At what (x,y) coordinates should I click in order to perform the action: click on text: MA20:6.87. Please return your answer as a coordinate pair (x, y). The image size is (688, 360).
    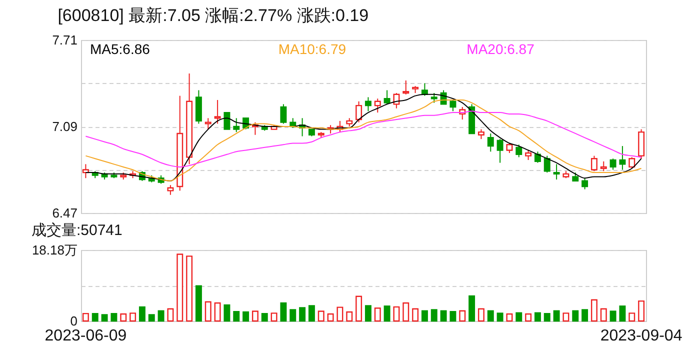
    Looking at the image, I should click on (500, 49).